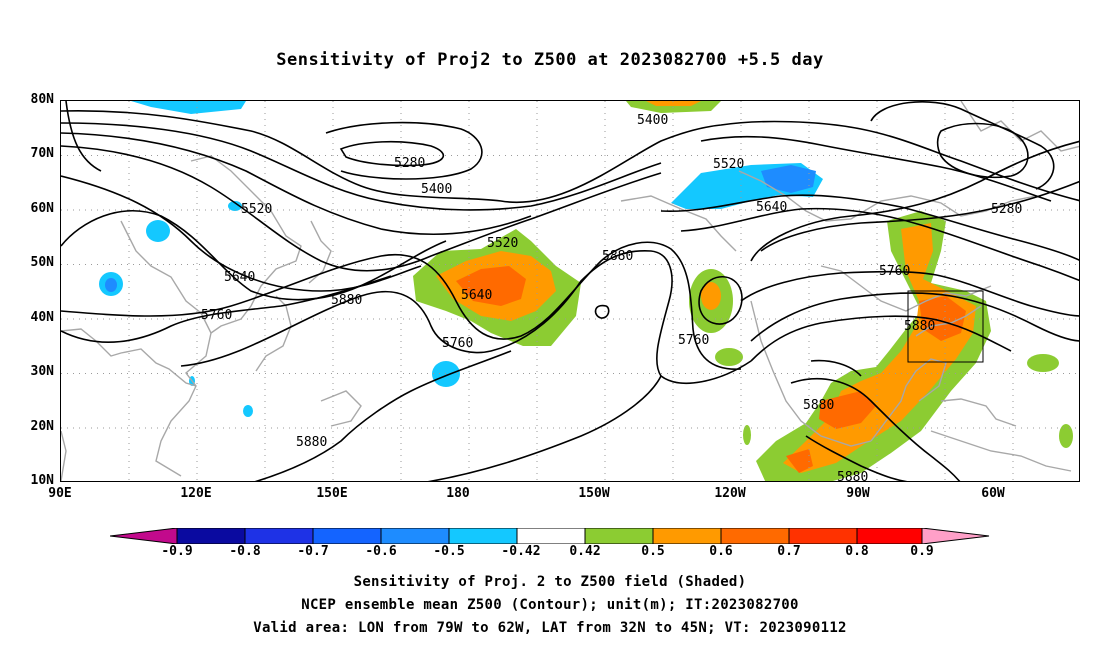 This screenshot has height=650, width=1100. What do you see at coordinates (894, 271) in the screenshot?
I see `contour-label: 5760` at bounding box center [894, 271].